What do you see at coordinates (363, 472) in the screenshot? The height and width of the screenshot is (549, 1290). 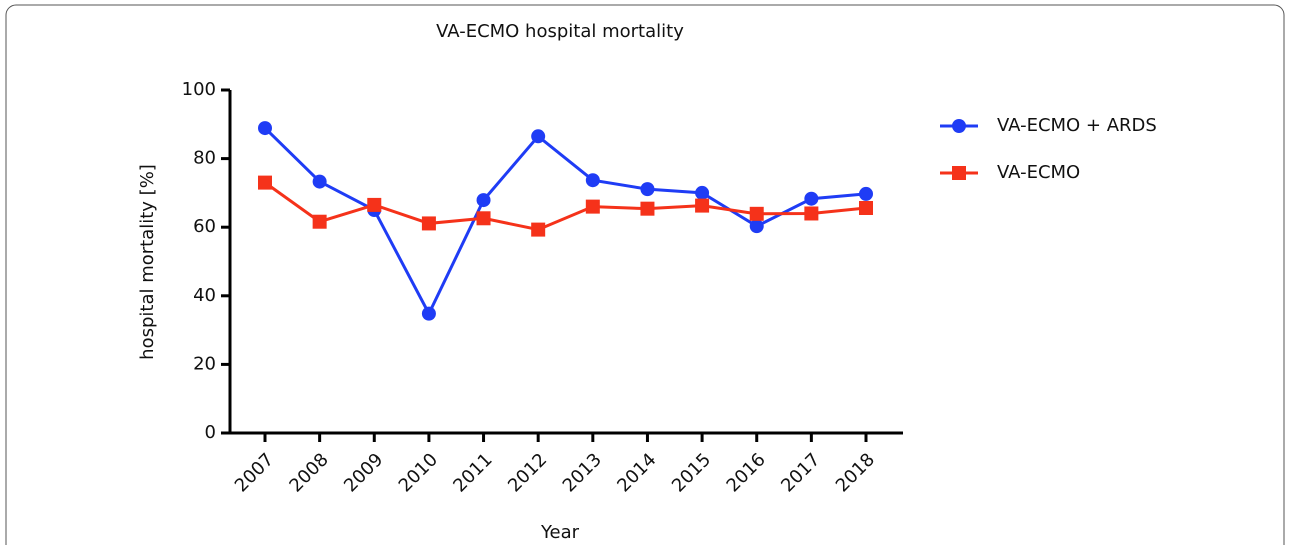 I see `x-tick-label: 2009` at bounding box center [363, 472].